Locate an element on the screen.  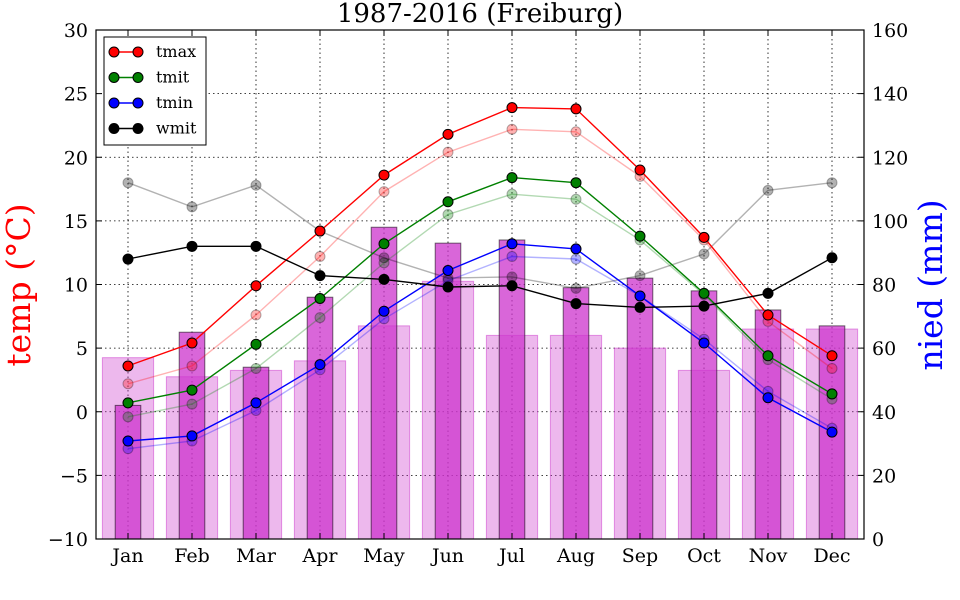
left-tick-label: −10 is located at coordinates (68, 540).